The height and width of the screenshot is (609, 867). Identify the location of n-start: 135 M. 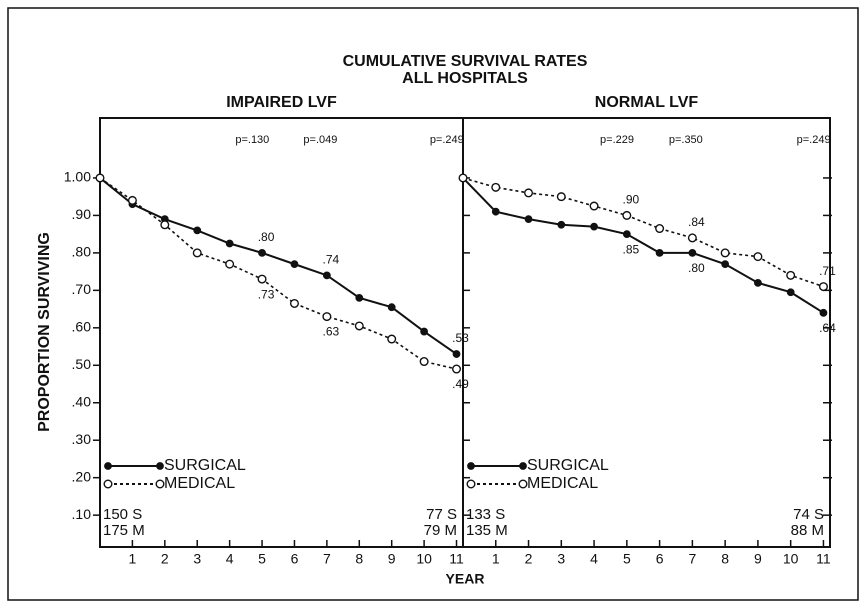
(487, 530).